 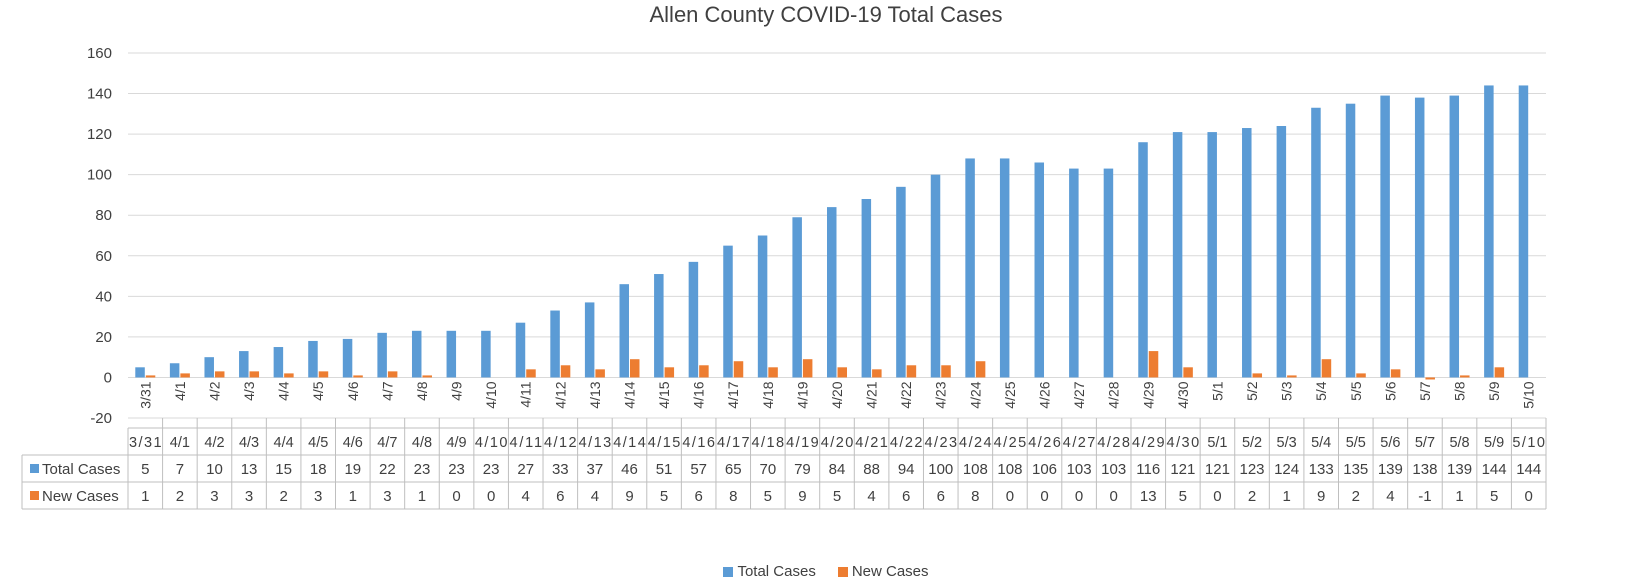 What do you see at coordinates (698, 469) in the screenshot?
I see `table-value-cell: 57` at bounding box center [698, 469].